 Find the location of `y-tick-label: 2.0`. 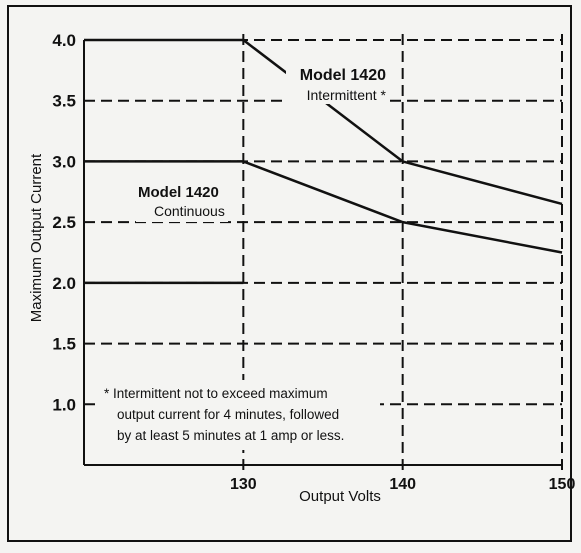

y-tick-label: 2.0 is located at coordinates (64, 283).